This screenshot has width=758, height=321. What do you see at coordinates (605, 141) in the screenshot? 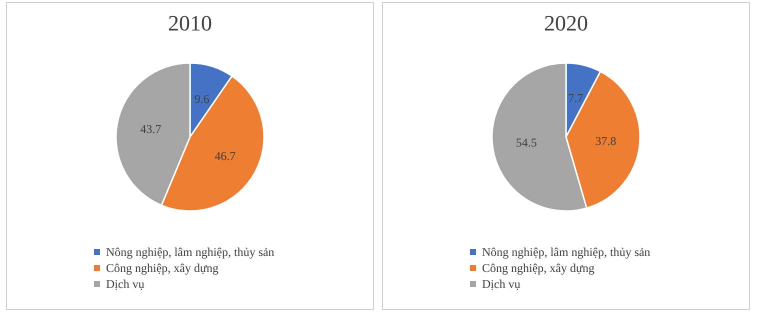
I see `data-label: 37.8` at bounding box center [605, 141].